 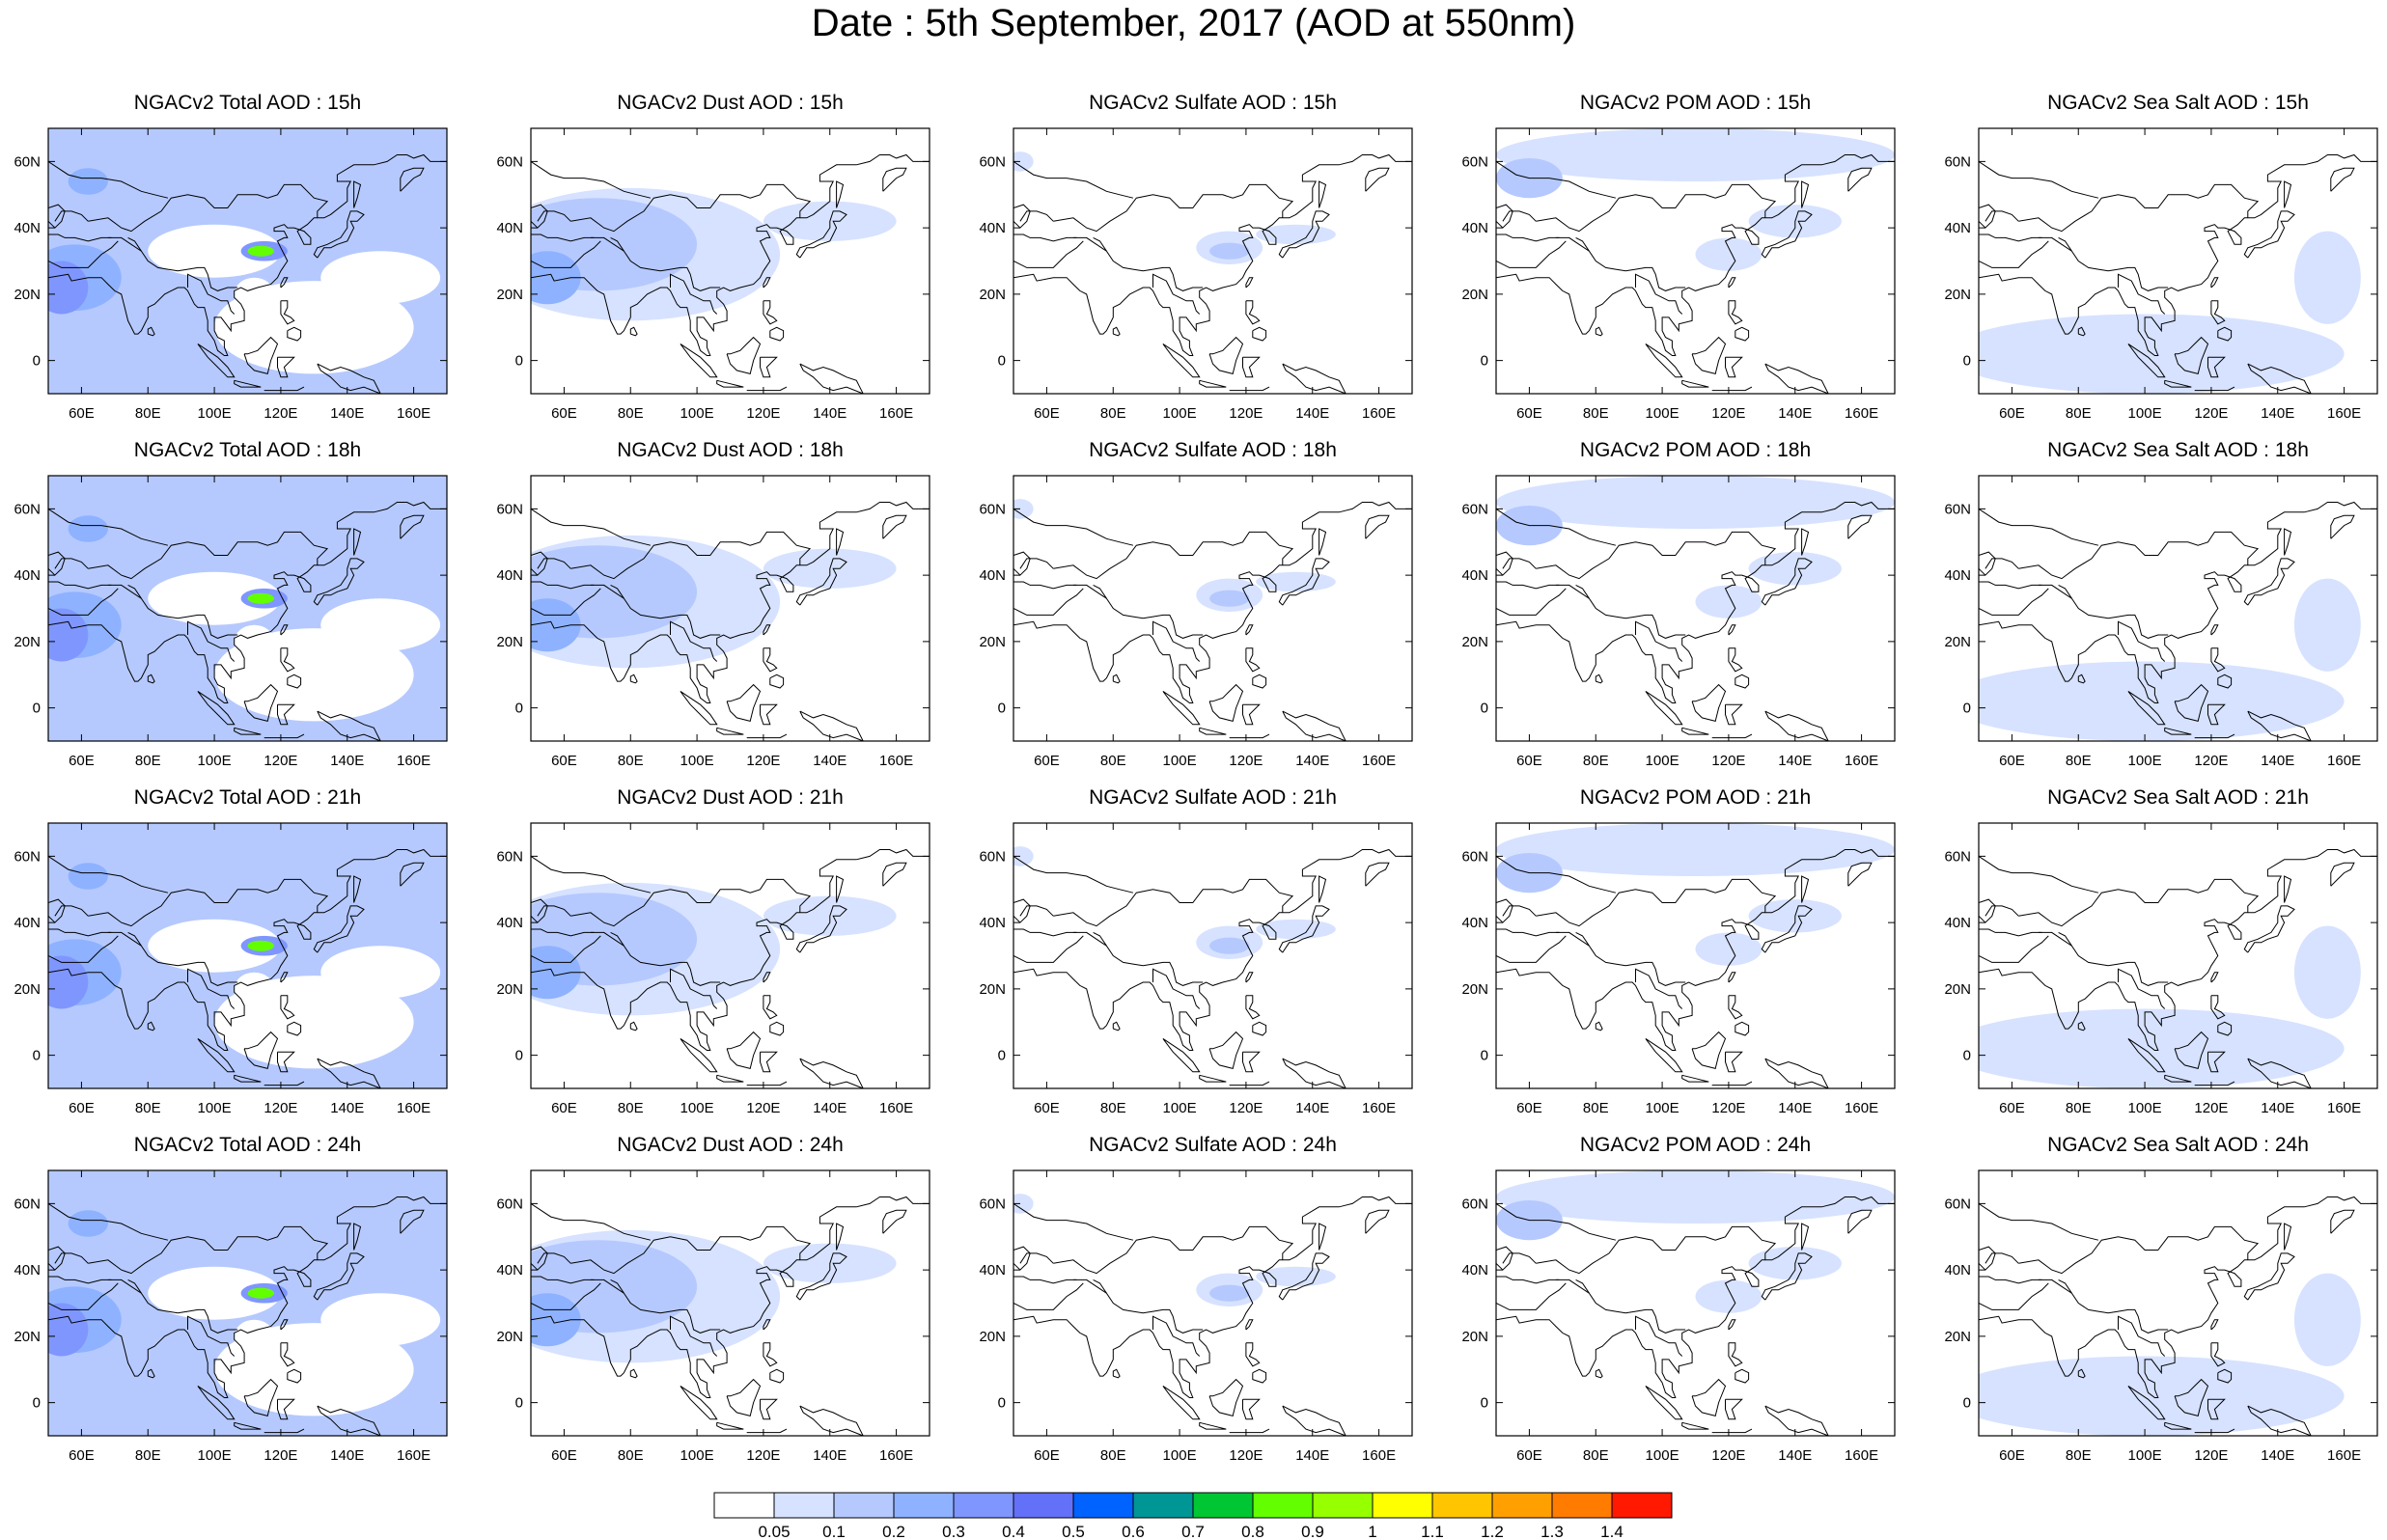 I want to click on aod-clean-area, so click(x=254, y=1336).